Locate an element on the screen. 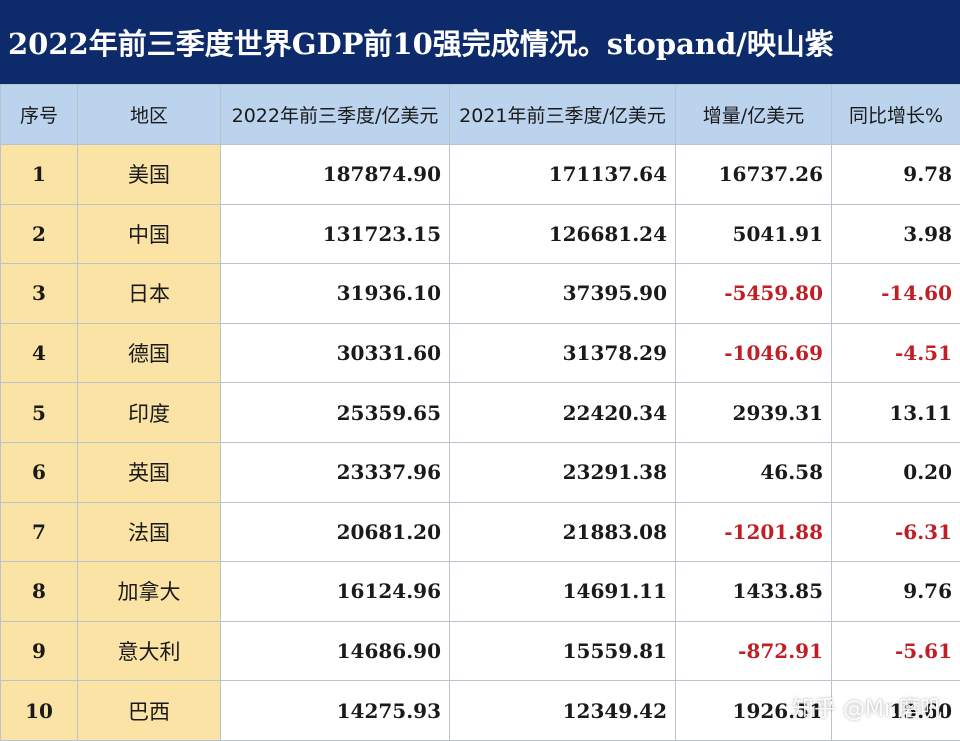  gdp-2021-cell: 126681.24 is located at coordinates (562, 234).